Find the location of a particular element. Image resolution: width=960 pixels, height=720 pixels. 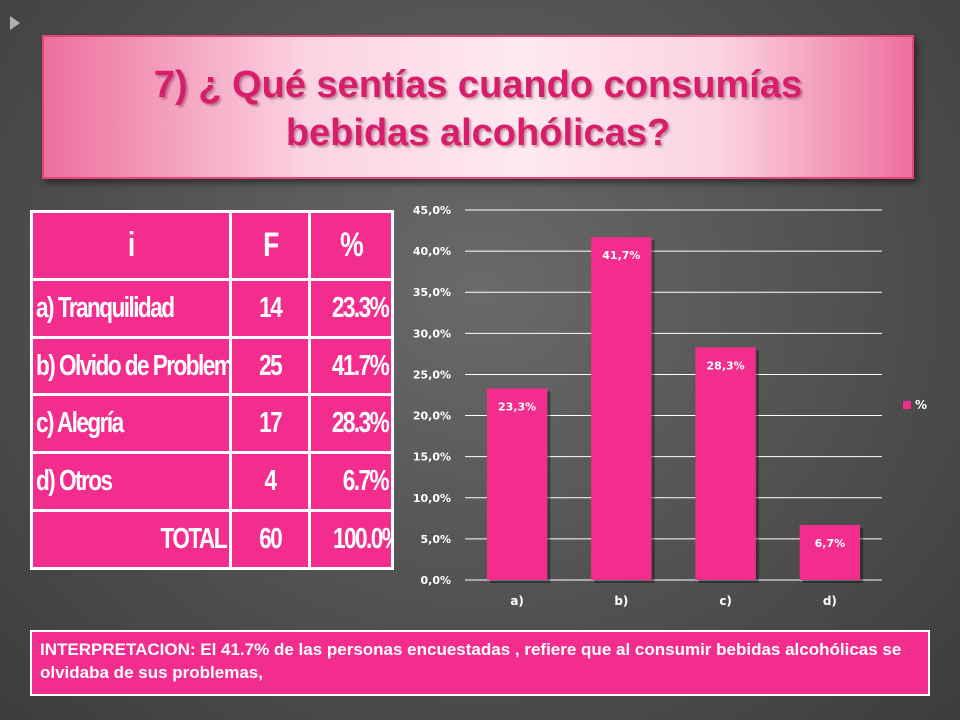

row-label: a) Tranquilidad is located at coordinates (131, 308).